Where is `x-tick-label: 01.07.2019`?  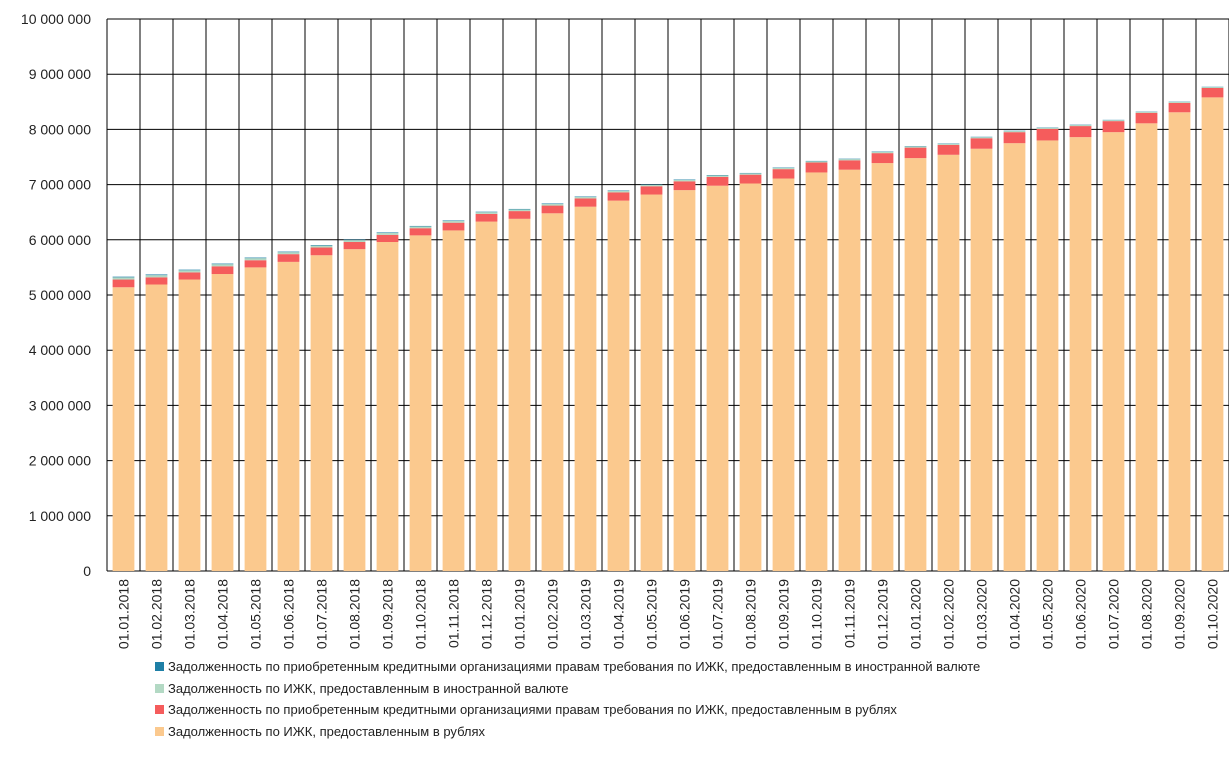
x-tick-label: 01.07.2019 is located at coordinates (718, 614).